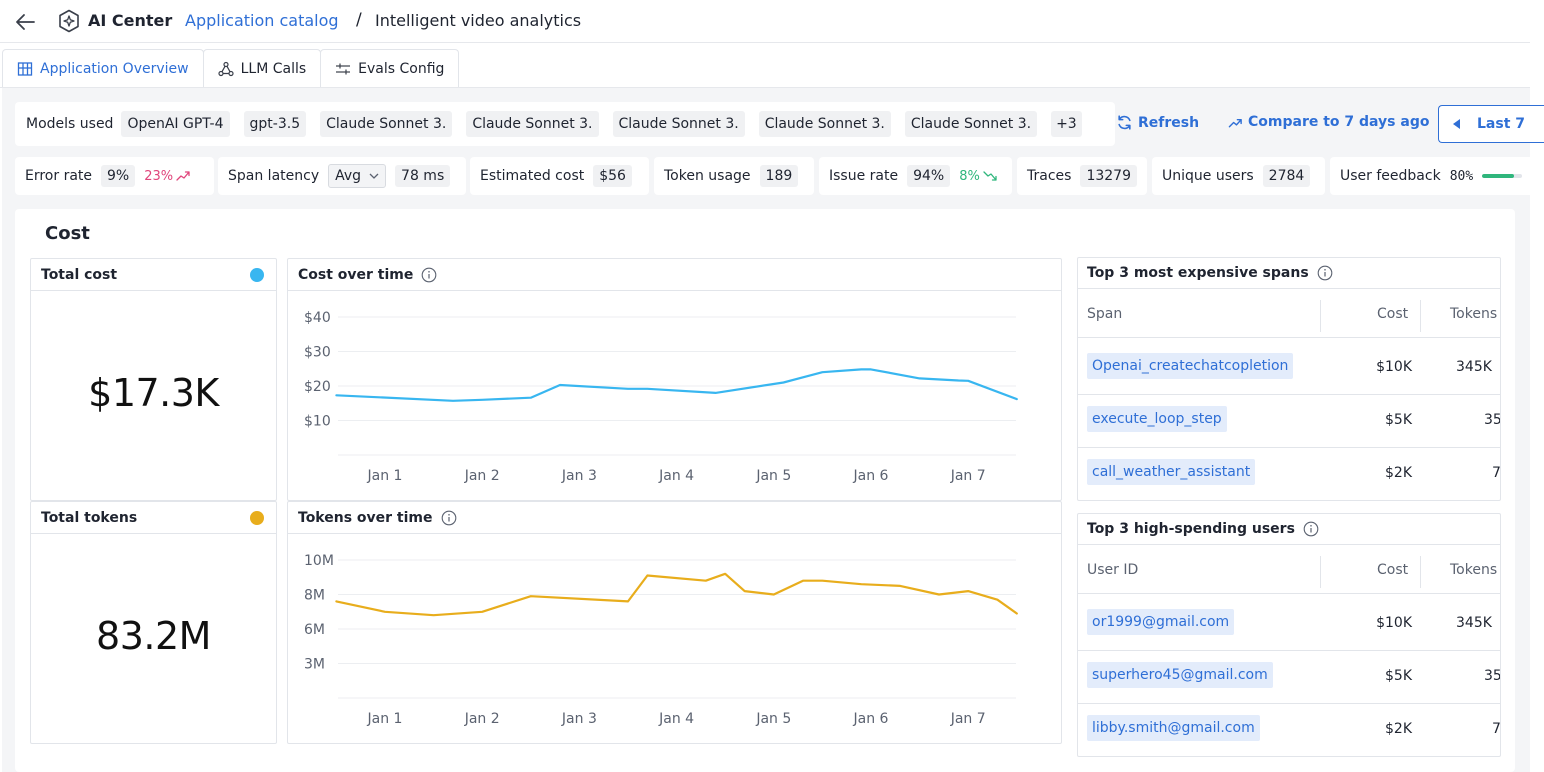 The width and height of the screenshot is (1544, 772). Describe the element at coordinates (343, 68) in the screenshot. I see `sliders-icon` at that location.